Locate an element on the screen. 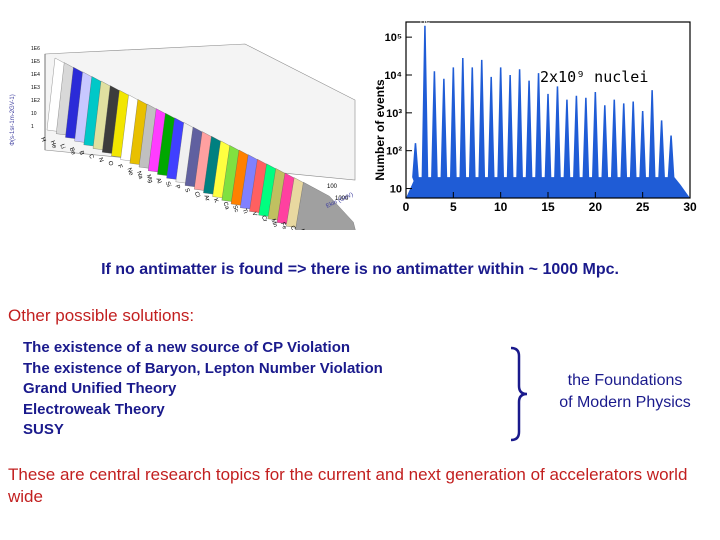 The width and height of the screenshot is (720, 540). element-label: Fe is located at coordinates (283, 226).